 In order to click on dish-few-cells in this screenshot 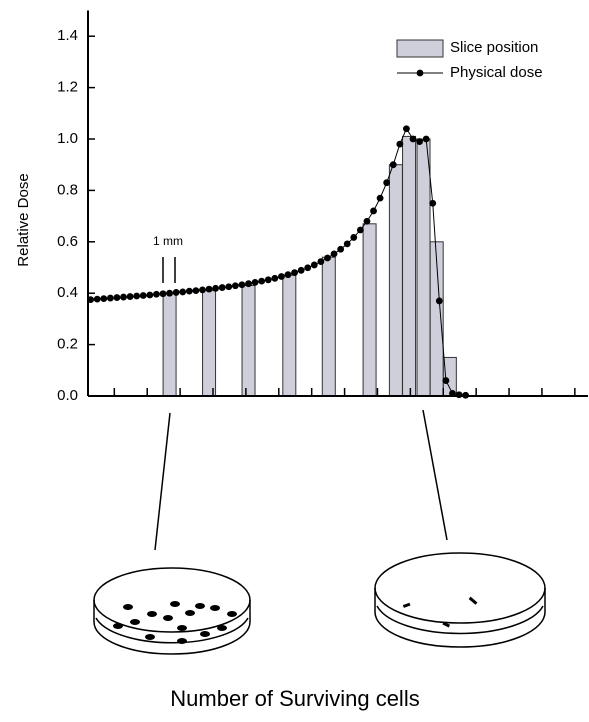, I will do `click(460, 600)`.